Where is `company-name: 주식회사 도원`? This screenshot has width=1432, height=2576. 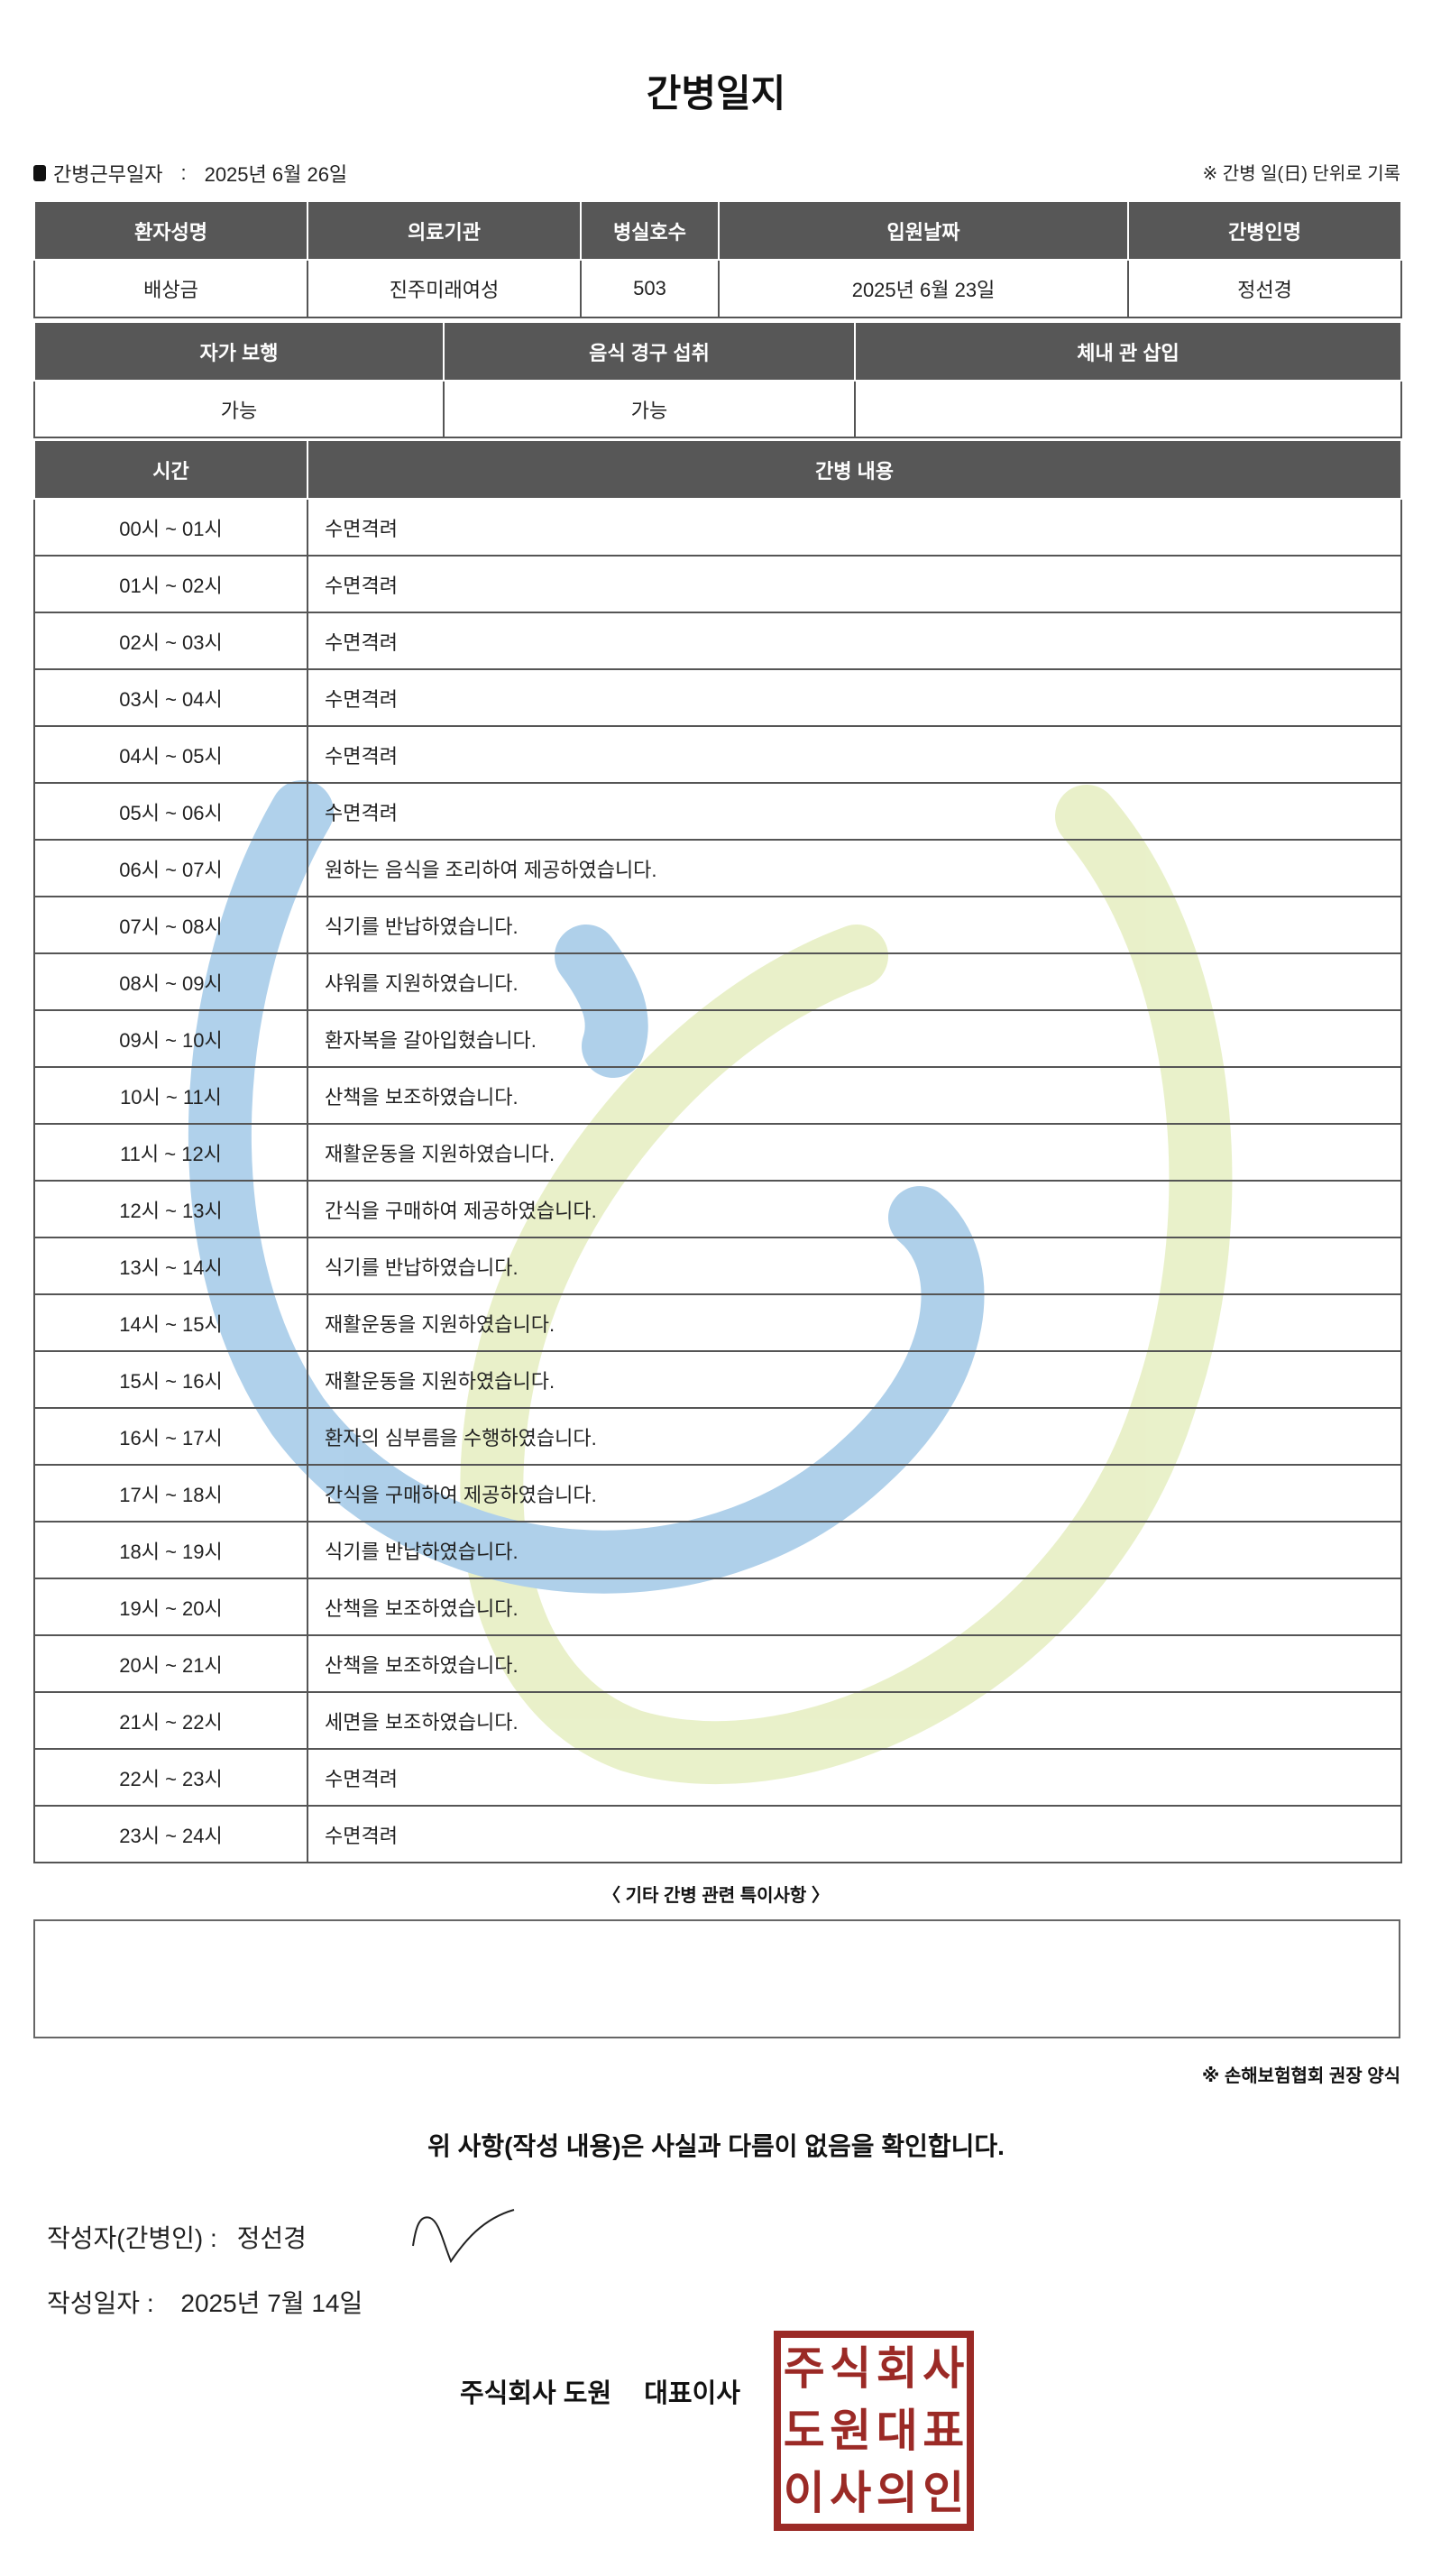 company-name: 주식회사 도원 is located at coordinates (536, 2393).